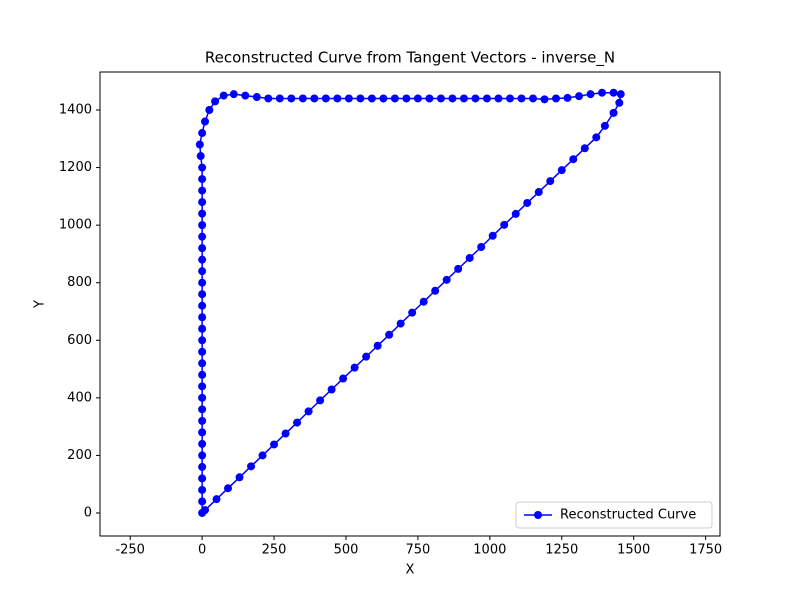 The image size is (800, 600). I want to click on x-tick-label: 1750, so click(705, 550).